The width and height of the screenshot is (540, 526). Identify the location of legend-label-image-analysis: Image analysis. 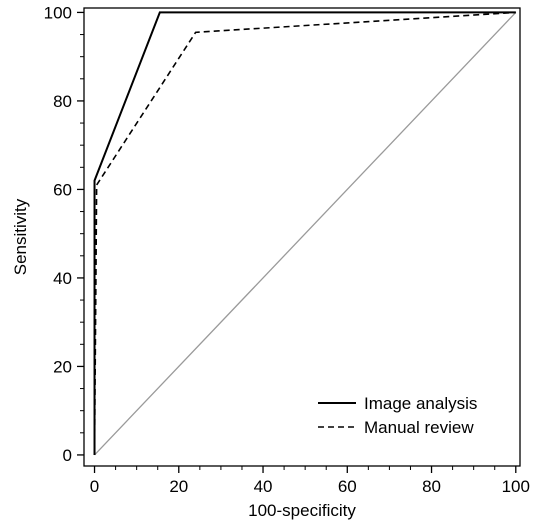
(420, 403).